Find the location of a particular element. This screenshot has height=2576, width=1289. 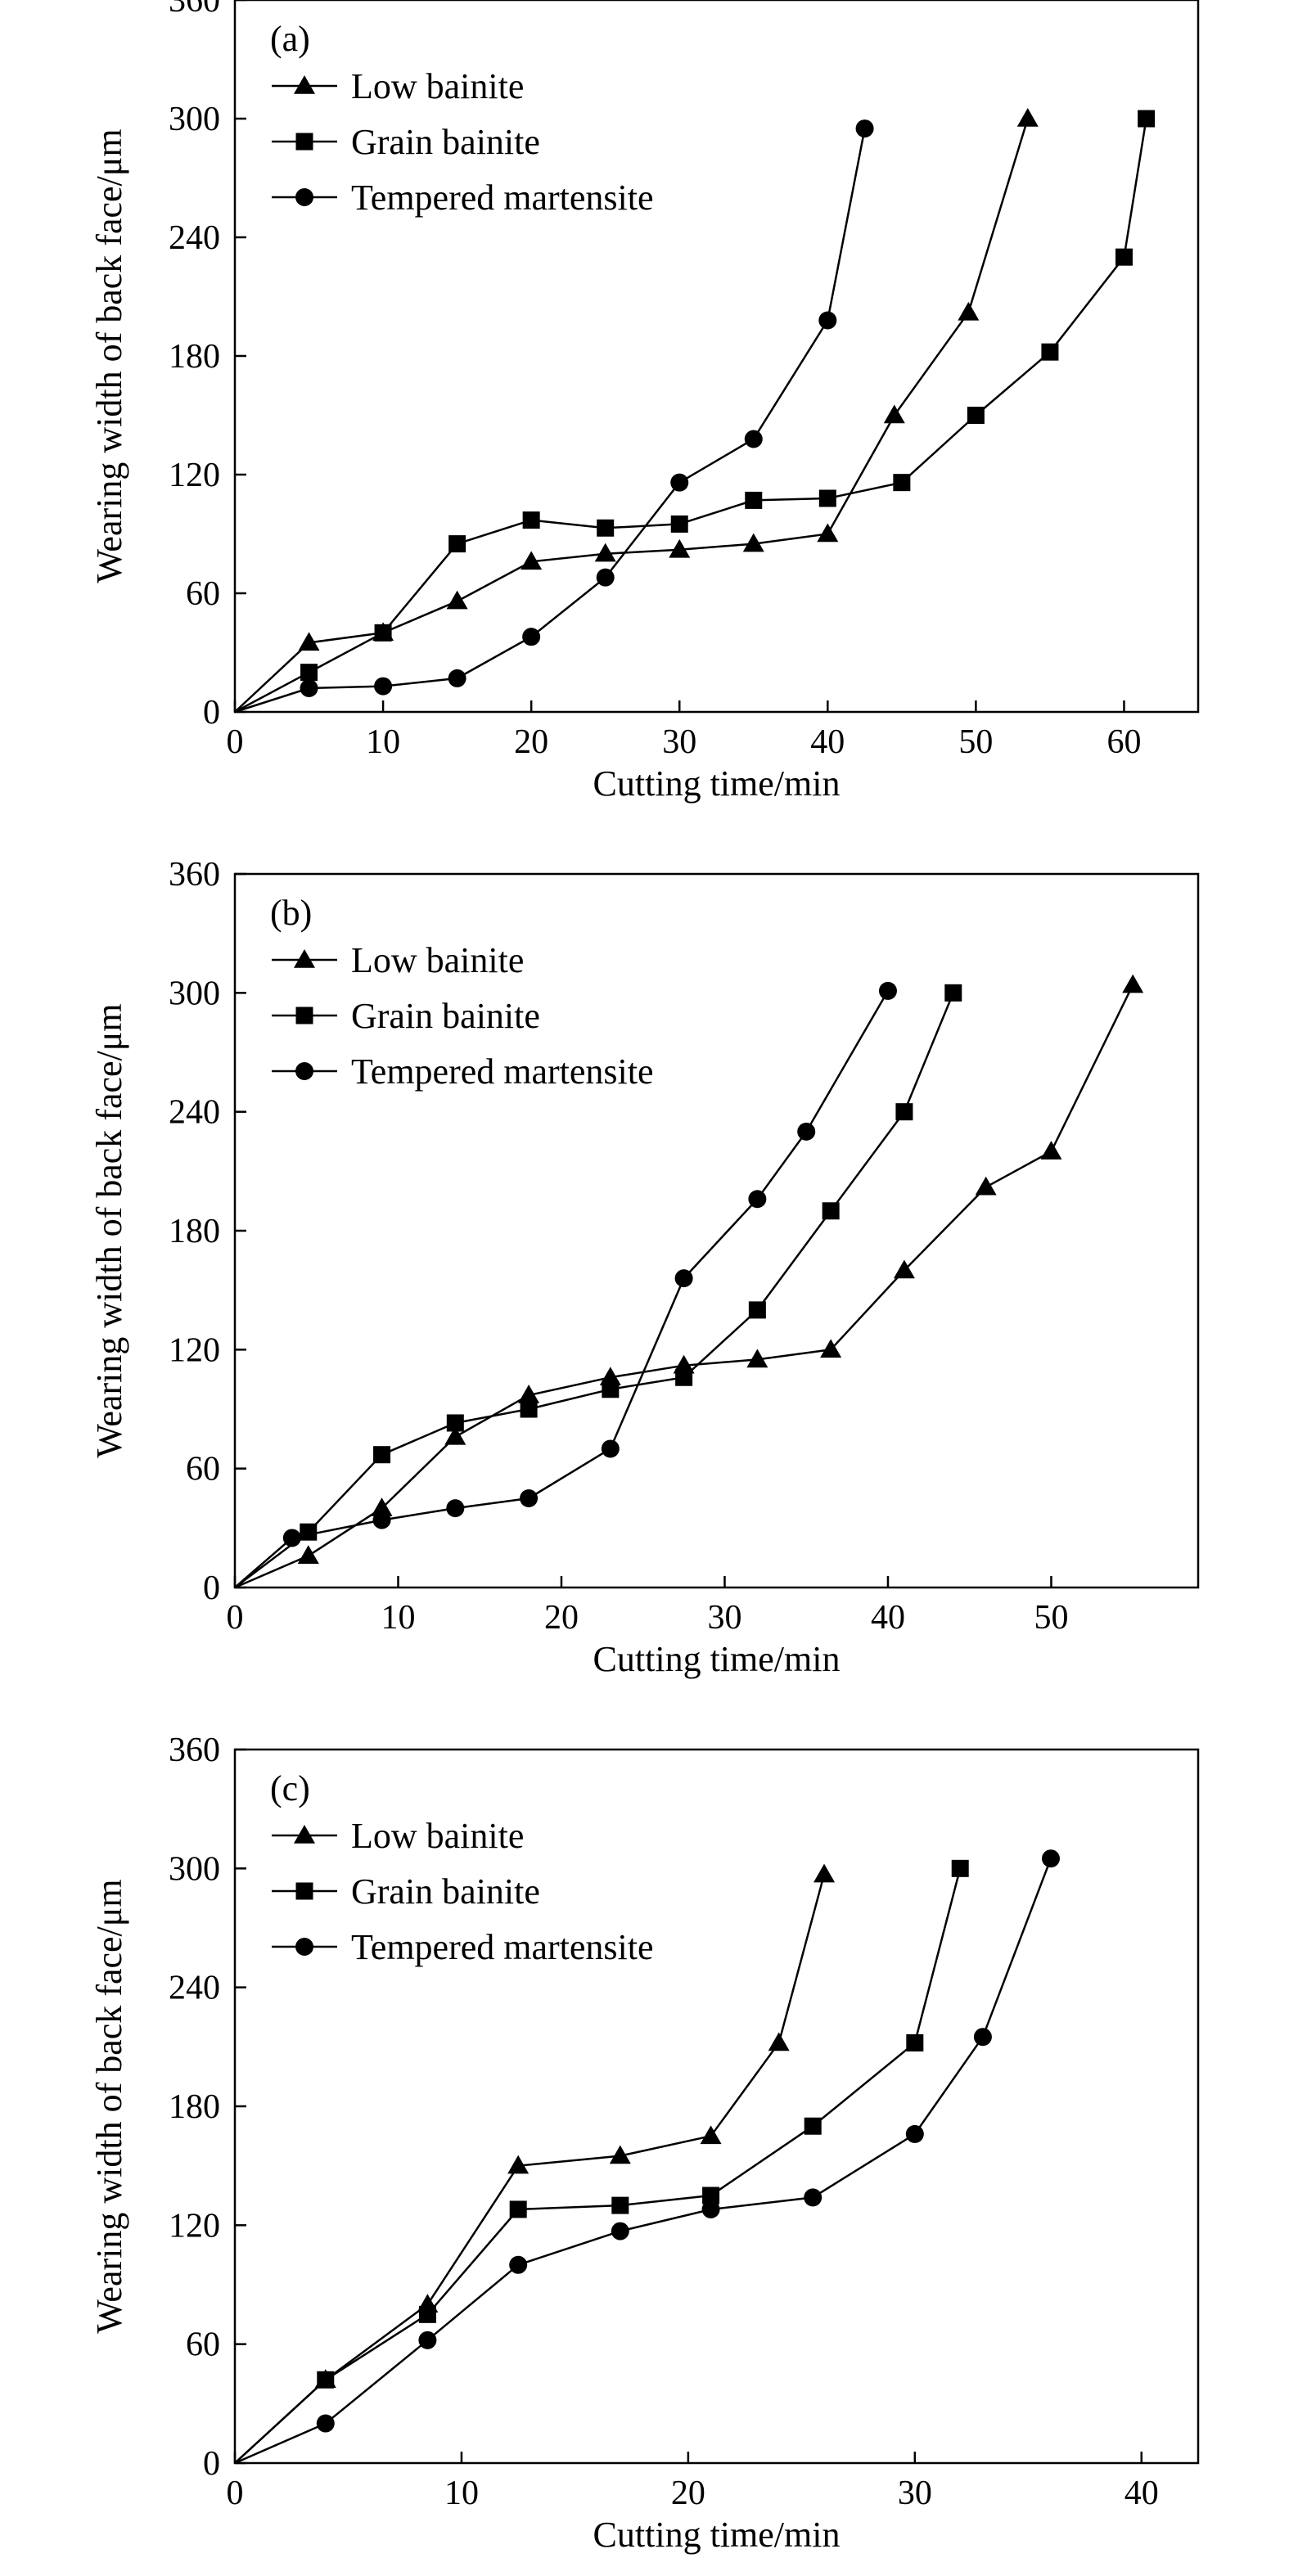

legend-label: Low bainite is located at coordinates (438, 86).